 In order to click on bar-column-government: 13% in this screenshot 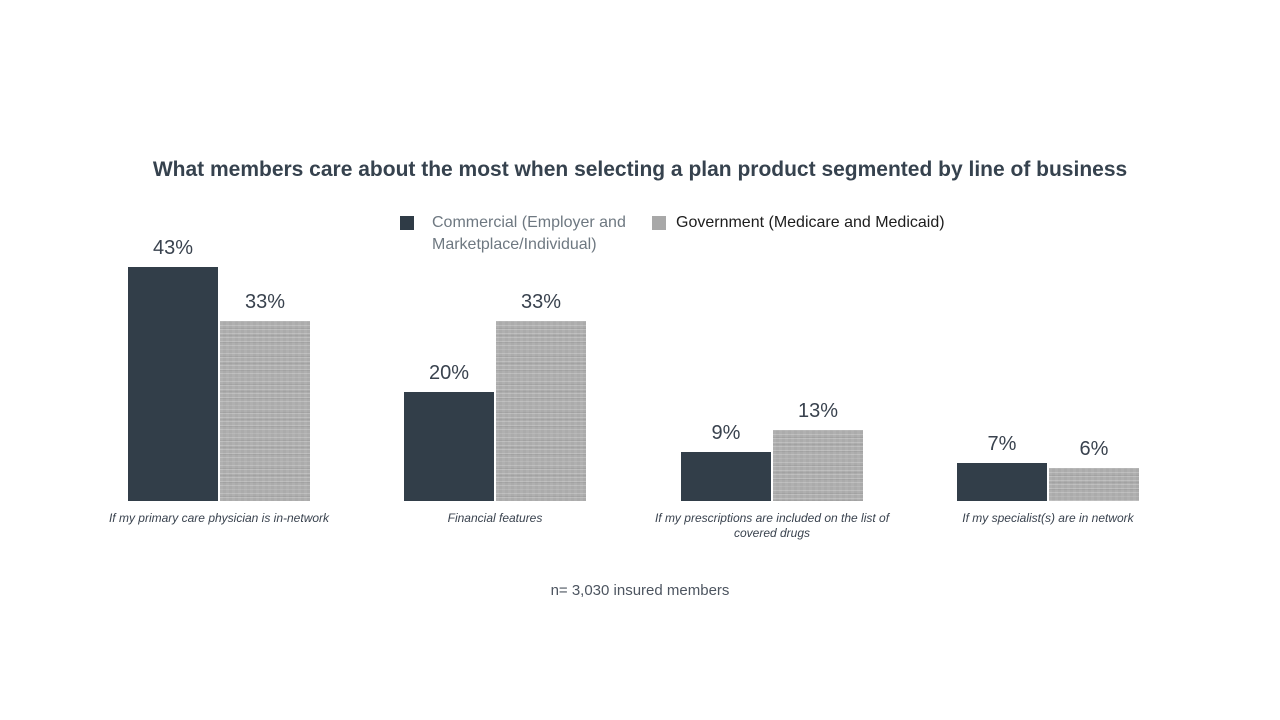, I will do `click(818, 450)`.